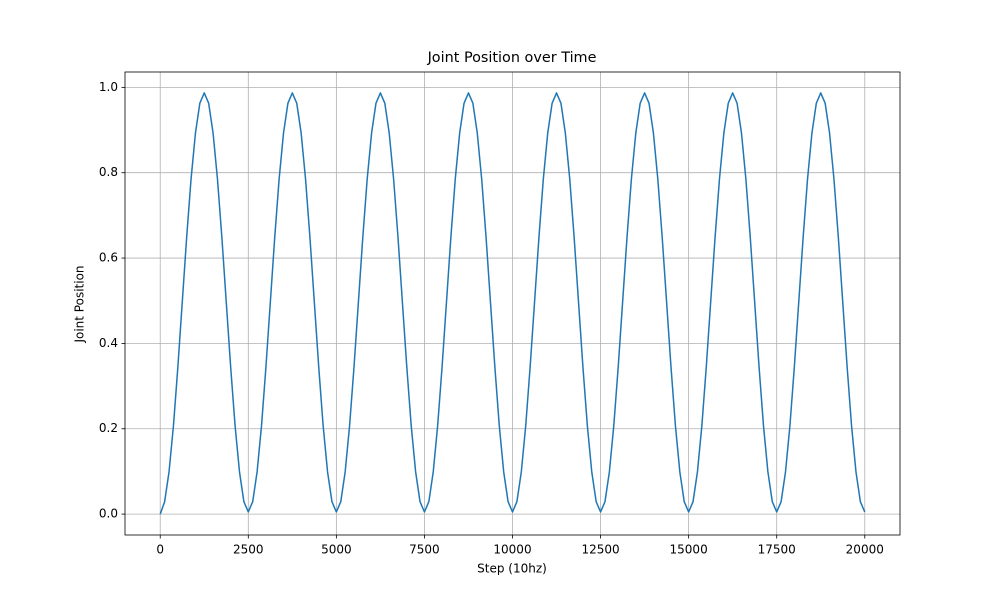 This screenshot has height=600, width=1000. What do you see at coordinates (336, 550) in the screenshot?
I see `x-tick-label: 5000` at bounding box center [336, 550].